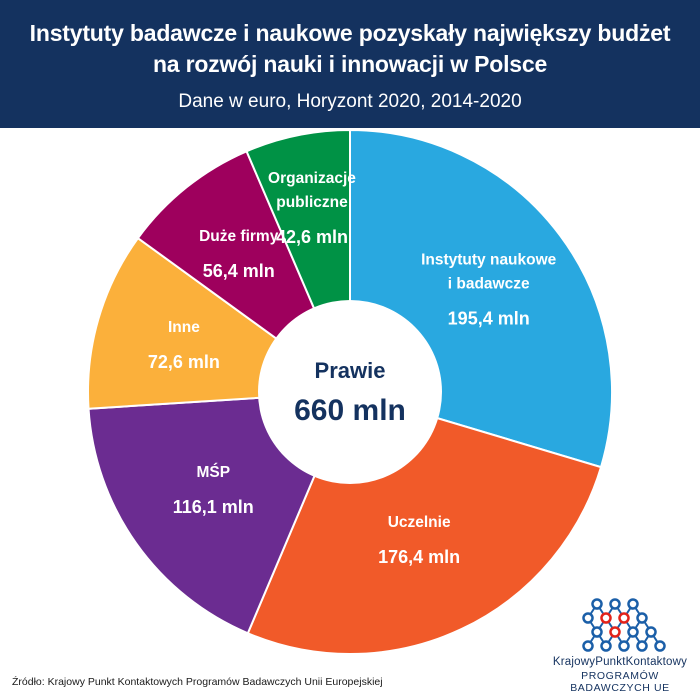  Describe the element at coordinates (312, 237) in the screenshot. I see `slice-value-5: 42,6 mln` at that location.